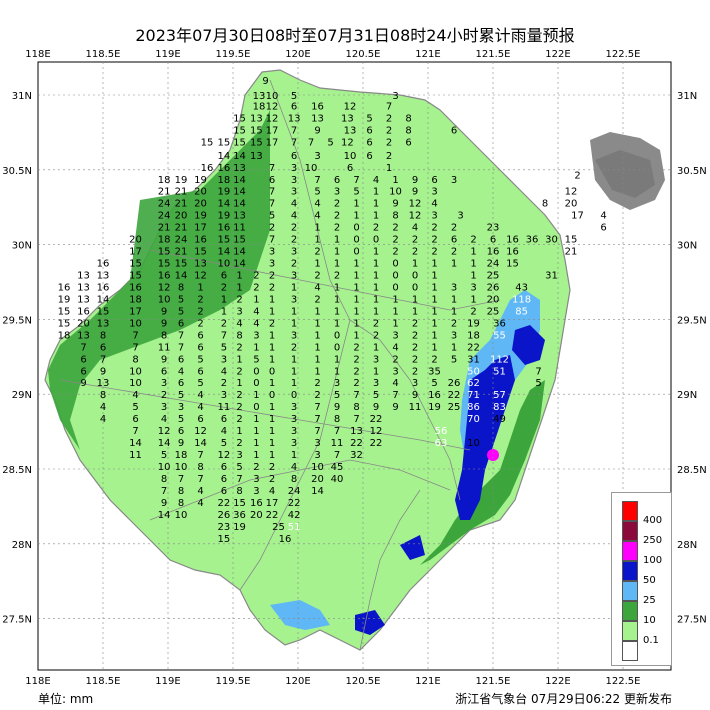 The height and width of the screenshot is (710, 710). Describe the element at coordinates (653, 540) in the screenshot. I see `legend-label: 250` at that location.